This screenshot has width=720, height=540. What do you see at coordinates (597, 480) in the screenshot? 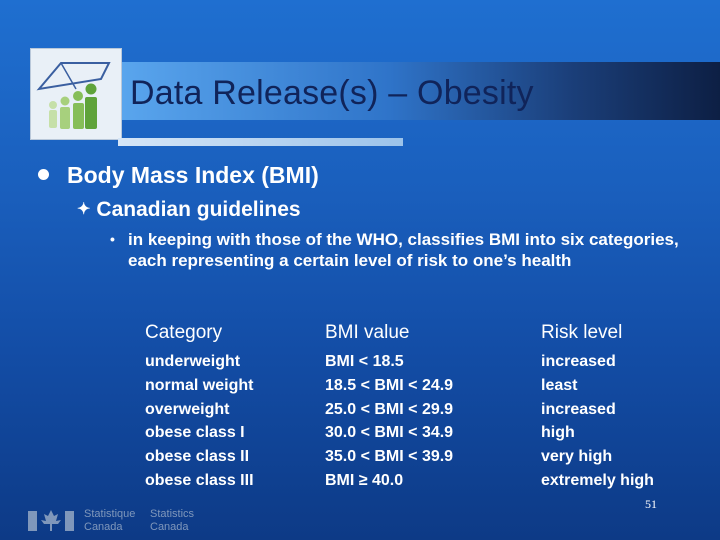
I see `table-cell: extremely high` at bounding box center [597, 480].